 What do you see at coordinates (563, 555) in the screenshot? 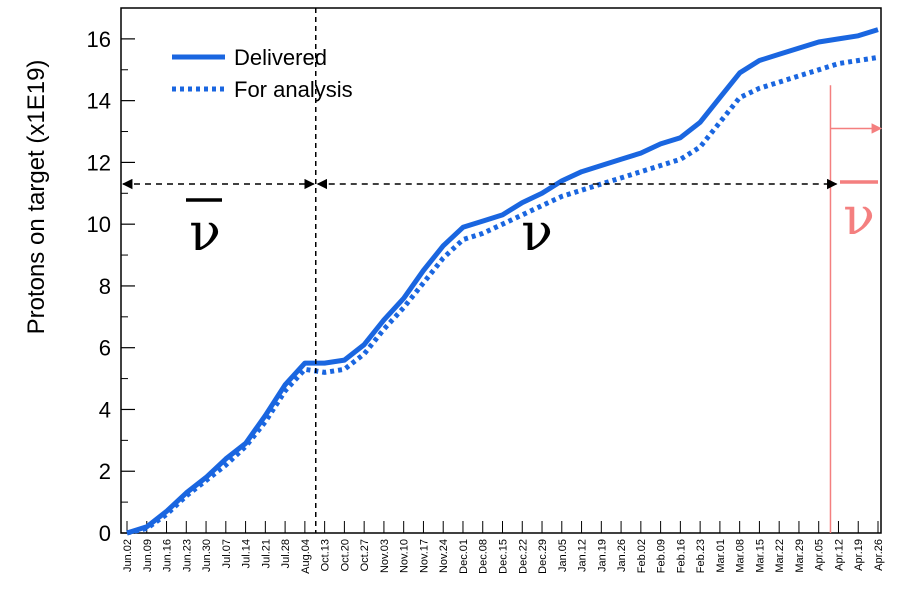
I see `x-tick-label-Jan.05: Jan.05` at bounding box center [563, 555].